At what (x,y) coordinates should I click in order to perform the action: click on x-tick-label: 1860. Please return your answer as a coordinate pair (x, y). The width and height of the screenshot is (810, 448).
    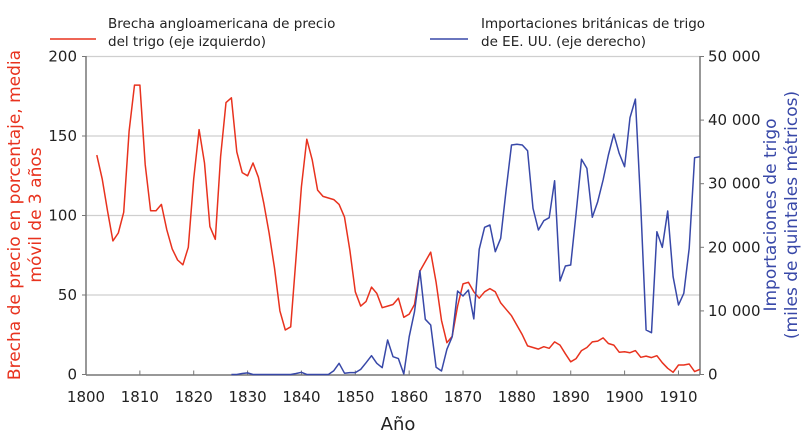
    Looking at the image, I should click on (409, 397).